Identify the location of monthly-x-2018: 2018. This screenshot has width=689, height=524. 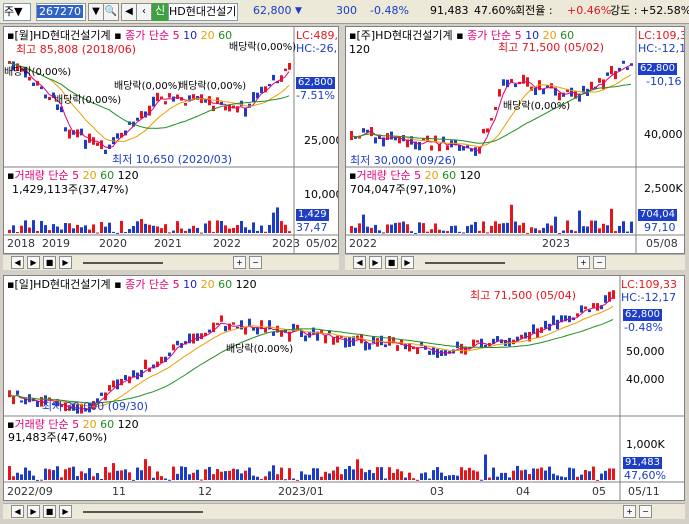
(21, 243).